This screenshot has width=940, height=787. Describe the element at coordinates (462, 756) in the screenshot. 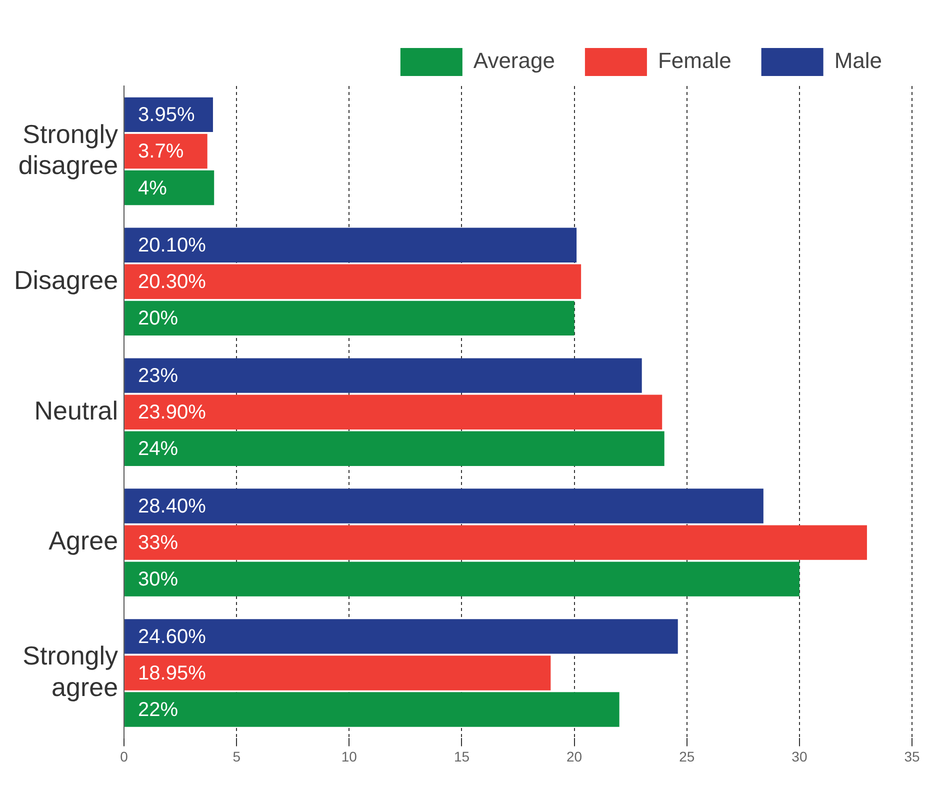

I see `x-tick-label: 15` at that location.